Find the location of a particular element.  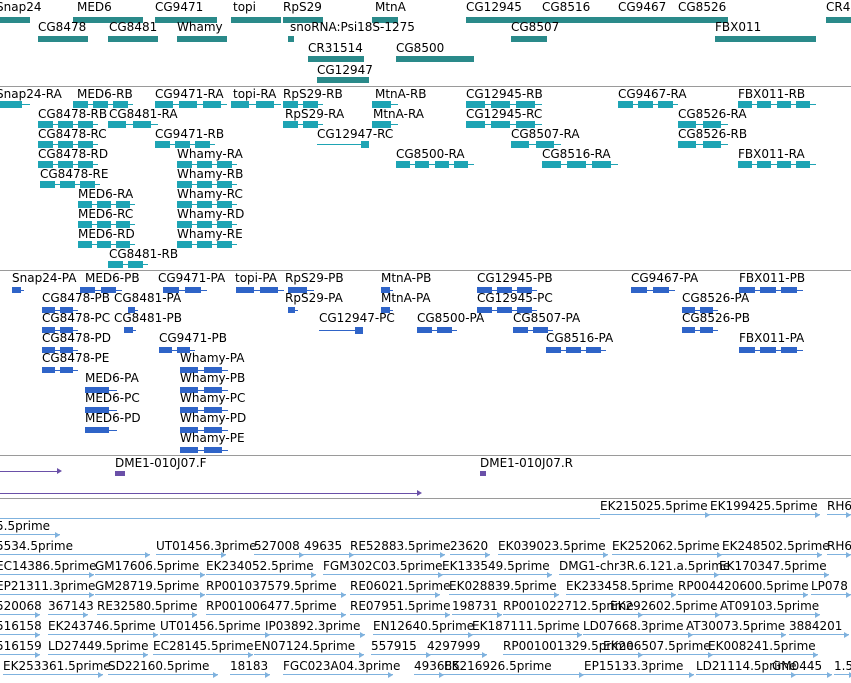

clone-feature-glyph is located at coordinates (483, 473).